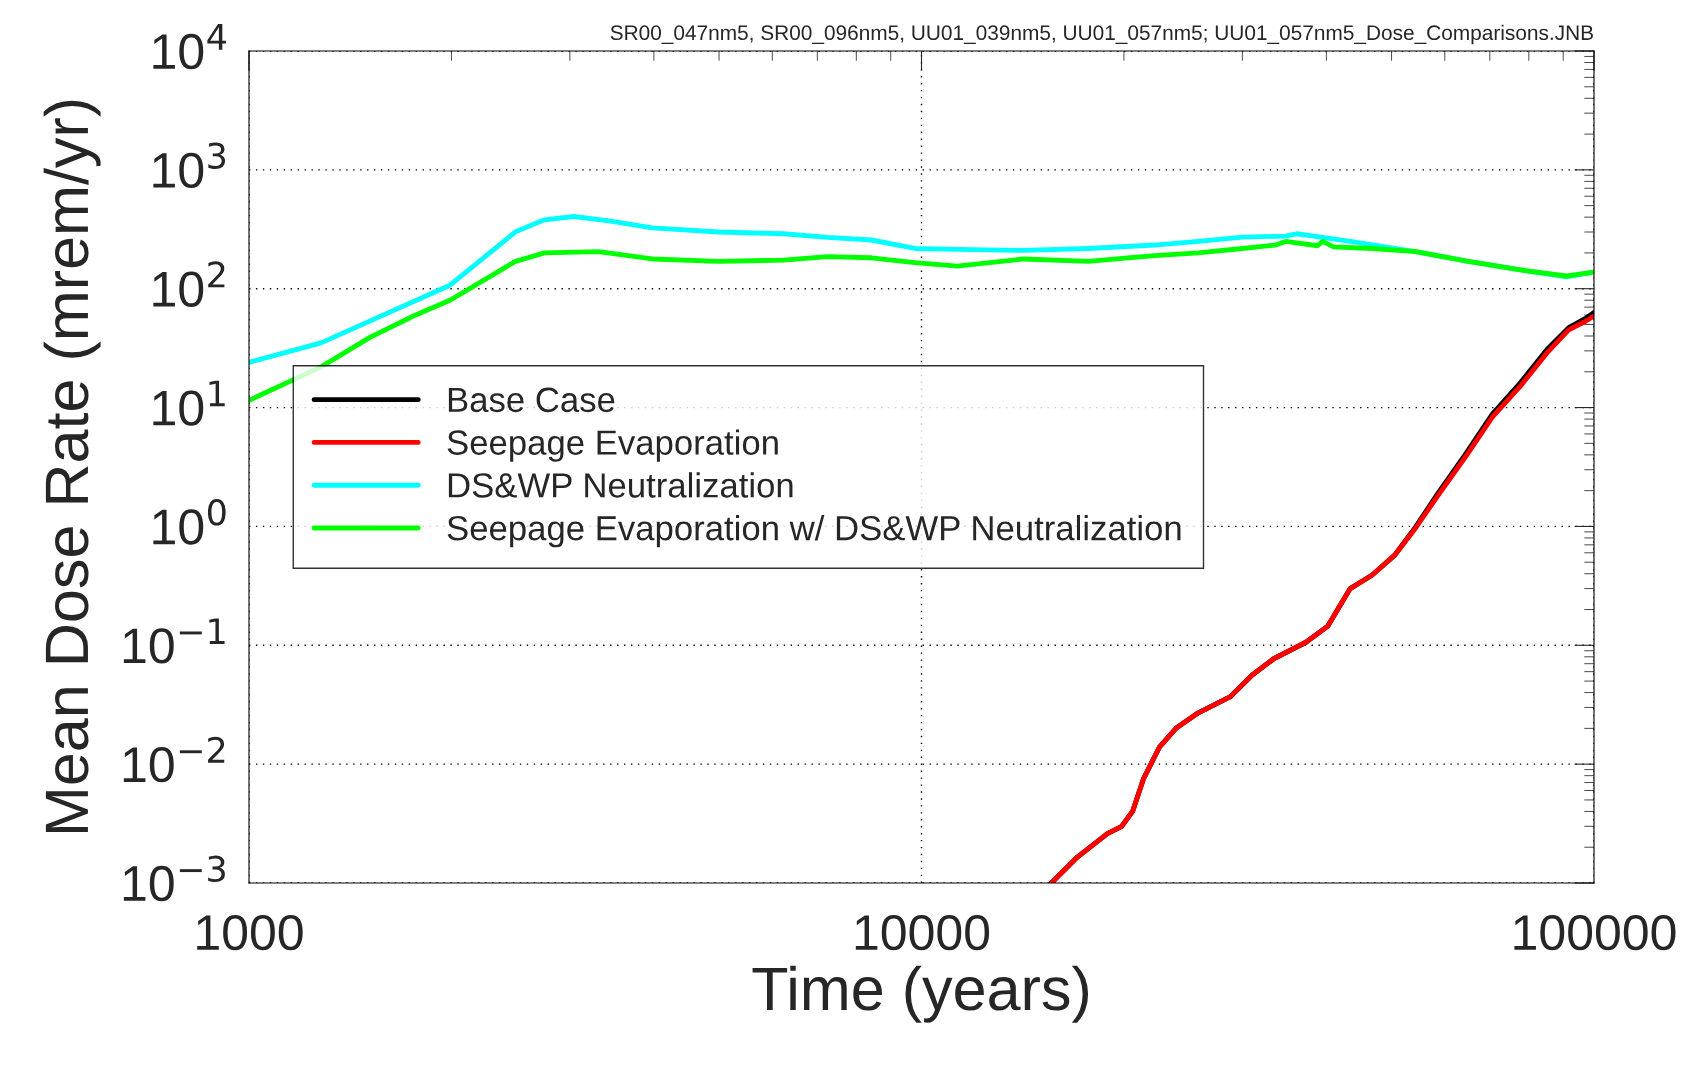  What do you see at coordinates (250, 932) in the screenshot?
I see `x-tick-label: 1000` at bounding box center [250, 932].